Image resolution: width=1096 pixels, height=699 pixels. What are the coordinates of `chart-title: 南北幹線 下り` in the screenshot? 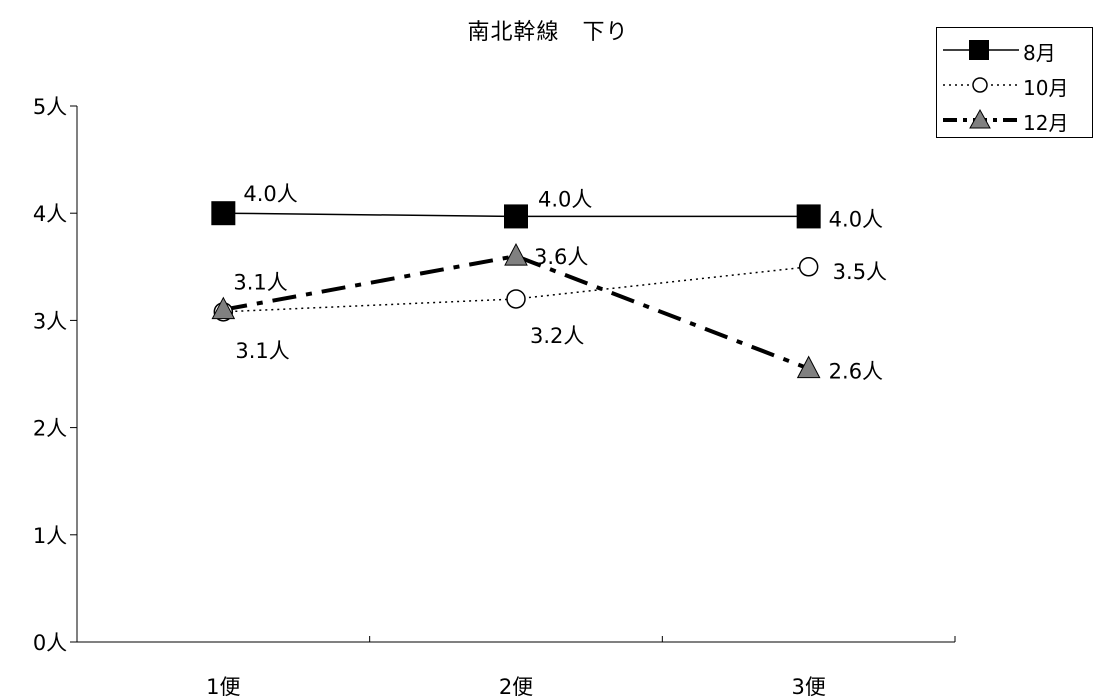 It's located at (548, 32).